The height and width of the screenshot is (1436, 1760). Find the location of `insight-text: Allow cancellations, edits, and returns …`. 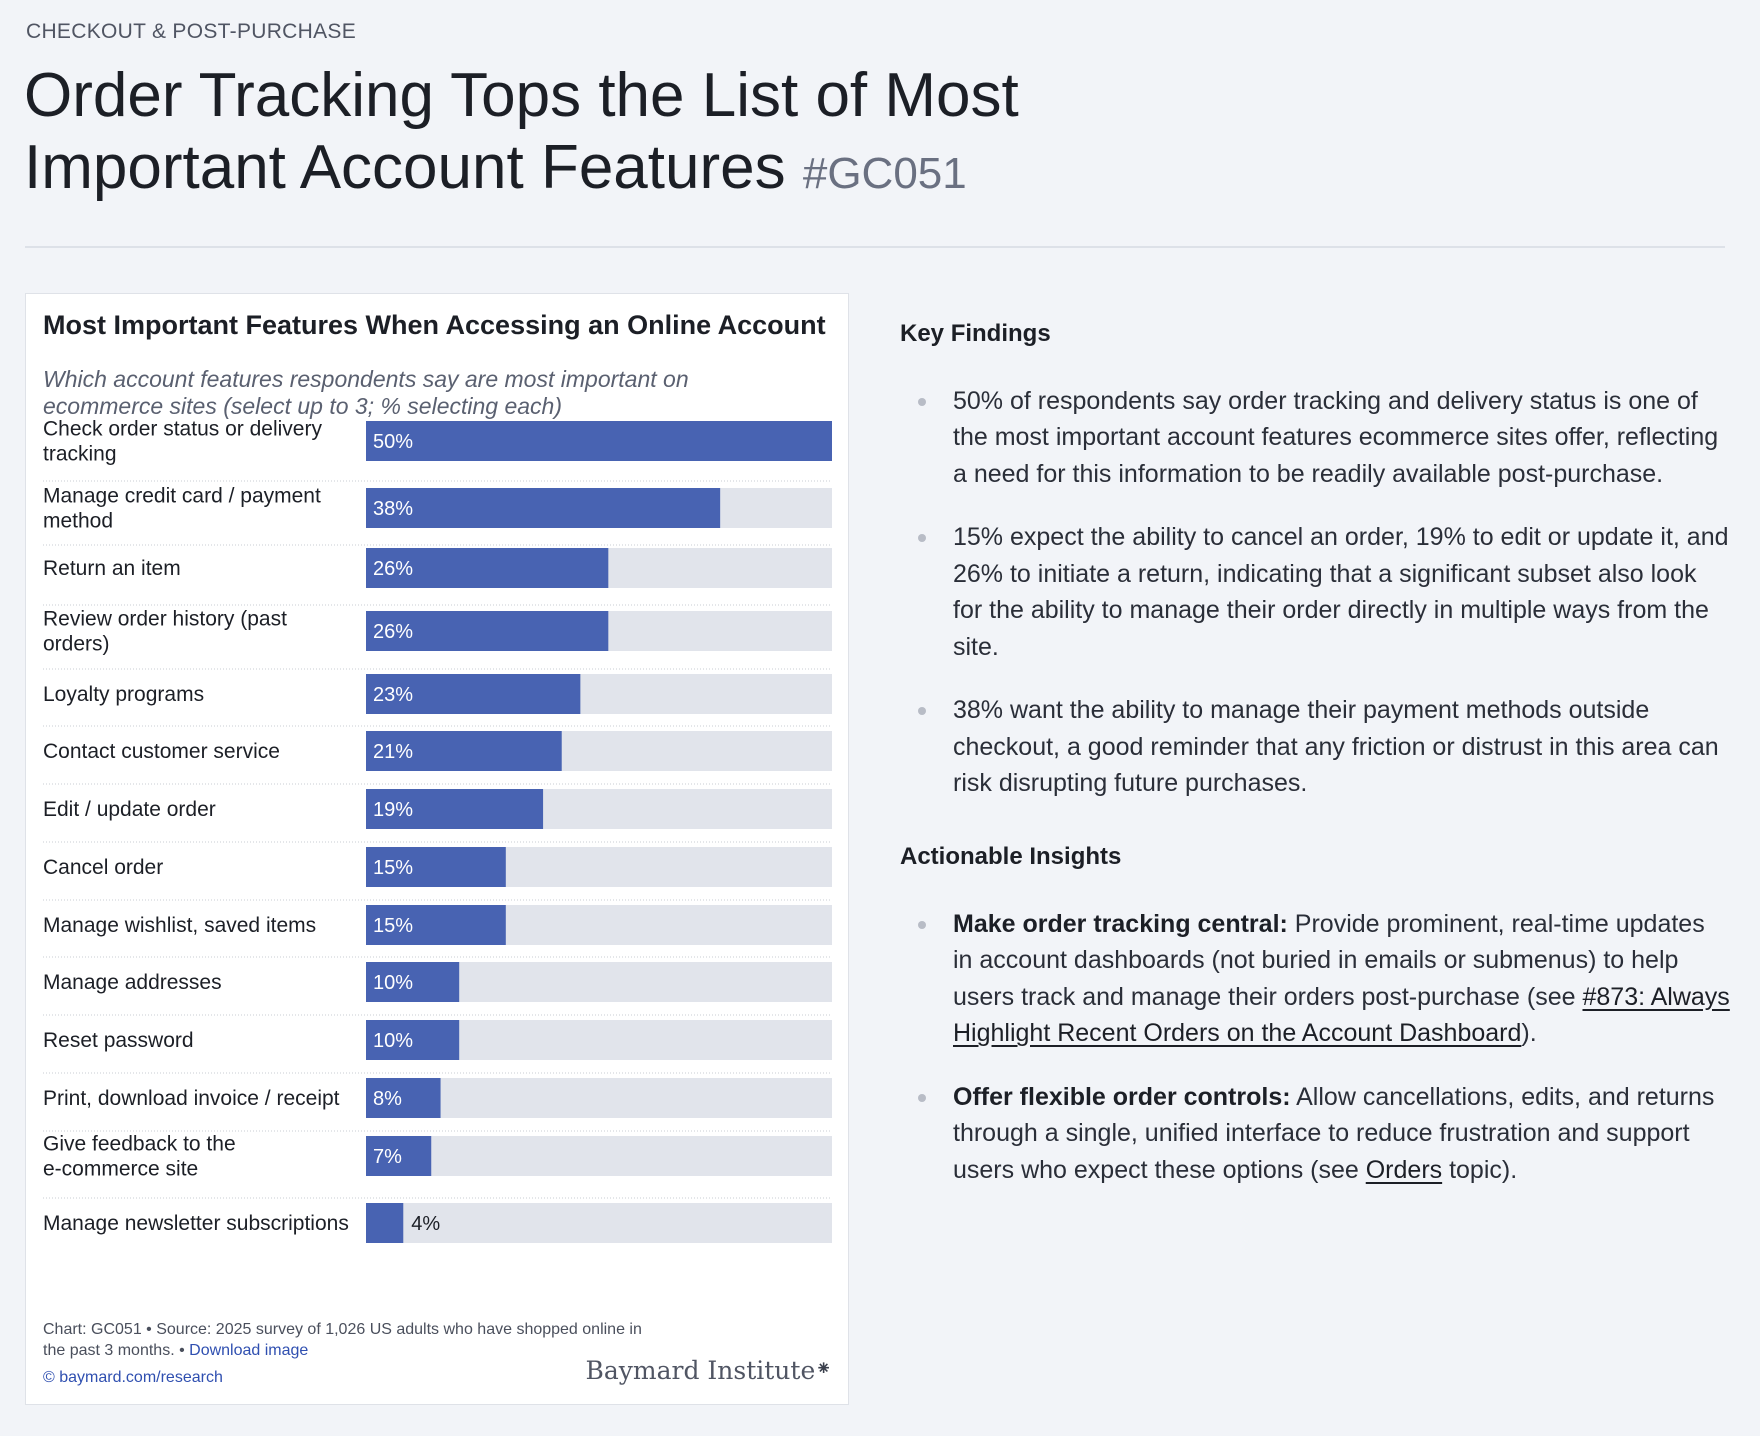

insight-text: Allow cancellations, edits, and returns … is located at coordinates (1334, 1133).